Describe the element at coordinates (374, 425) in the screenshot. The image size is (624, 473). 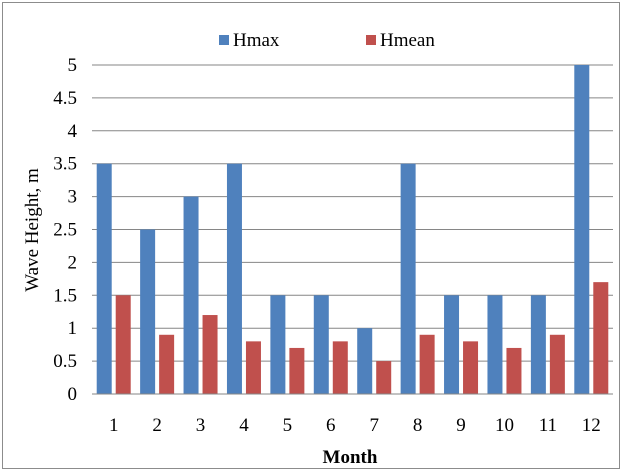
I see `x-tick-label: 7` at that location.